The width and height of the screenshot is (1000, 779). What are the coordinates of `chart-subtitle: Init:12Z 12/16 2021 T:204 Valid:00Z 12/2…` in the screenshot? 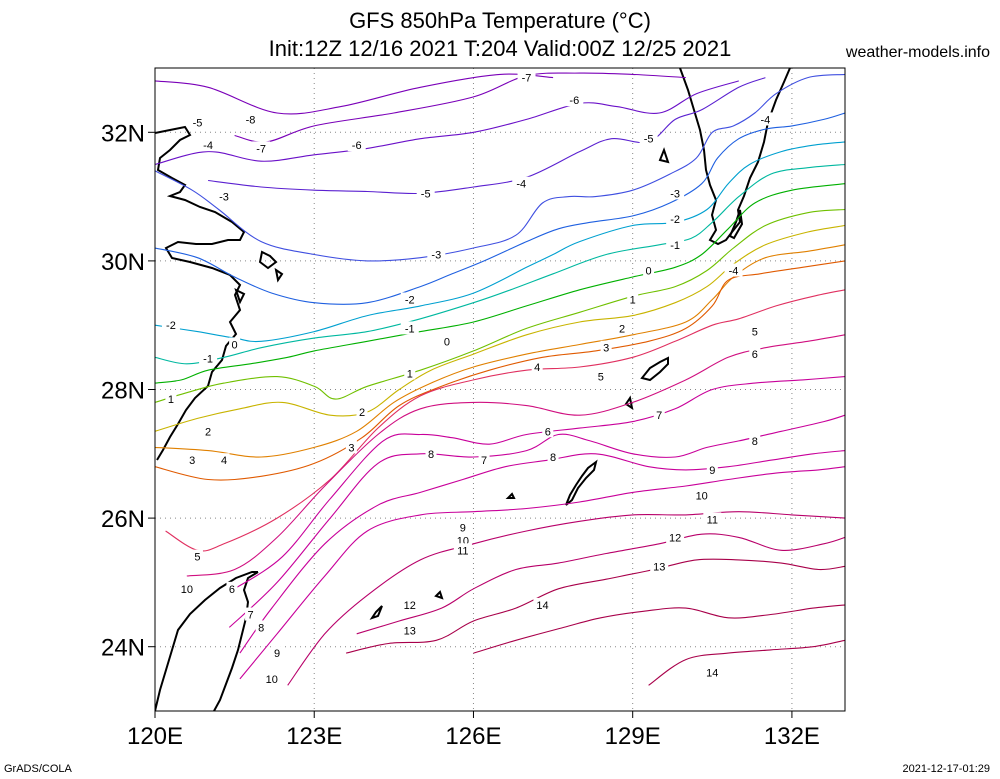 It's located at (500, 48).